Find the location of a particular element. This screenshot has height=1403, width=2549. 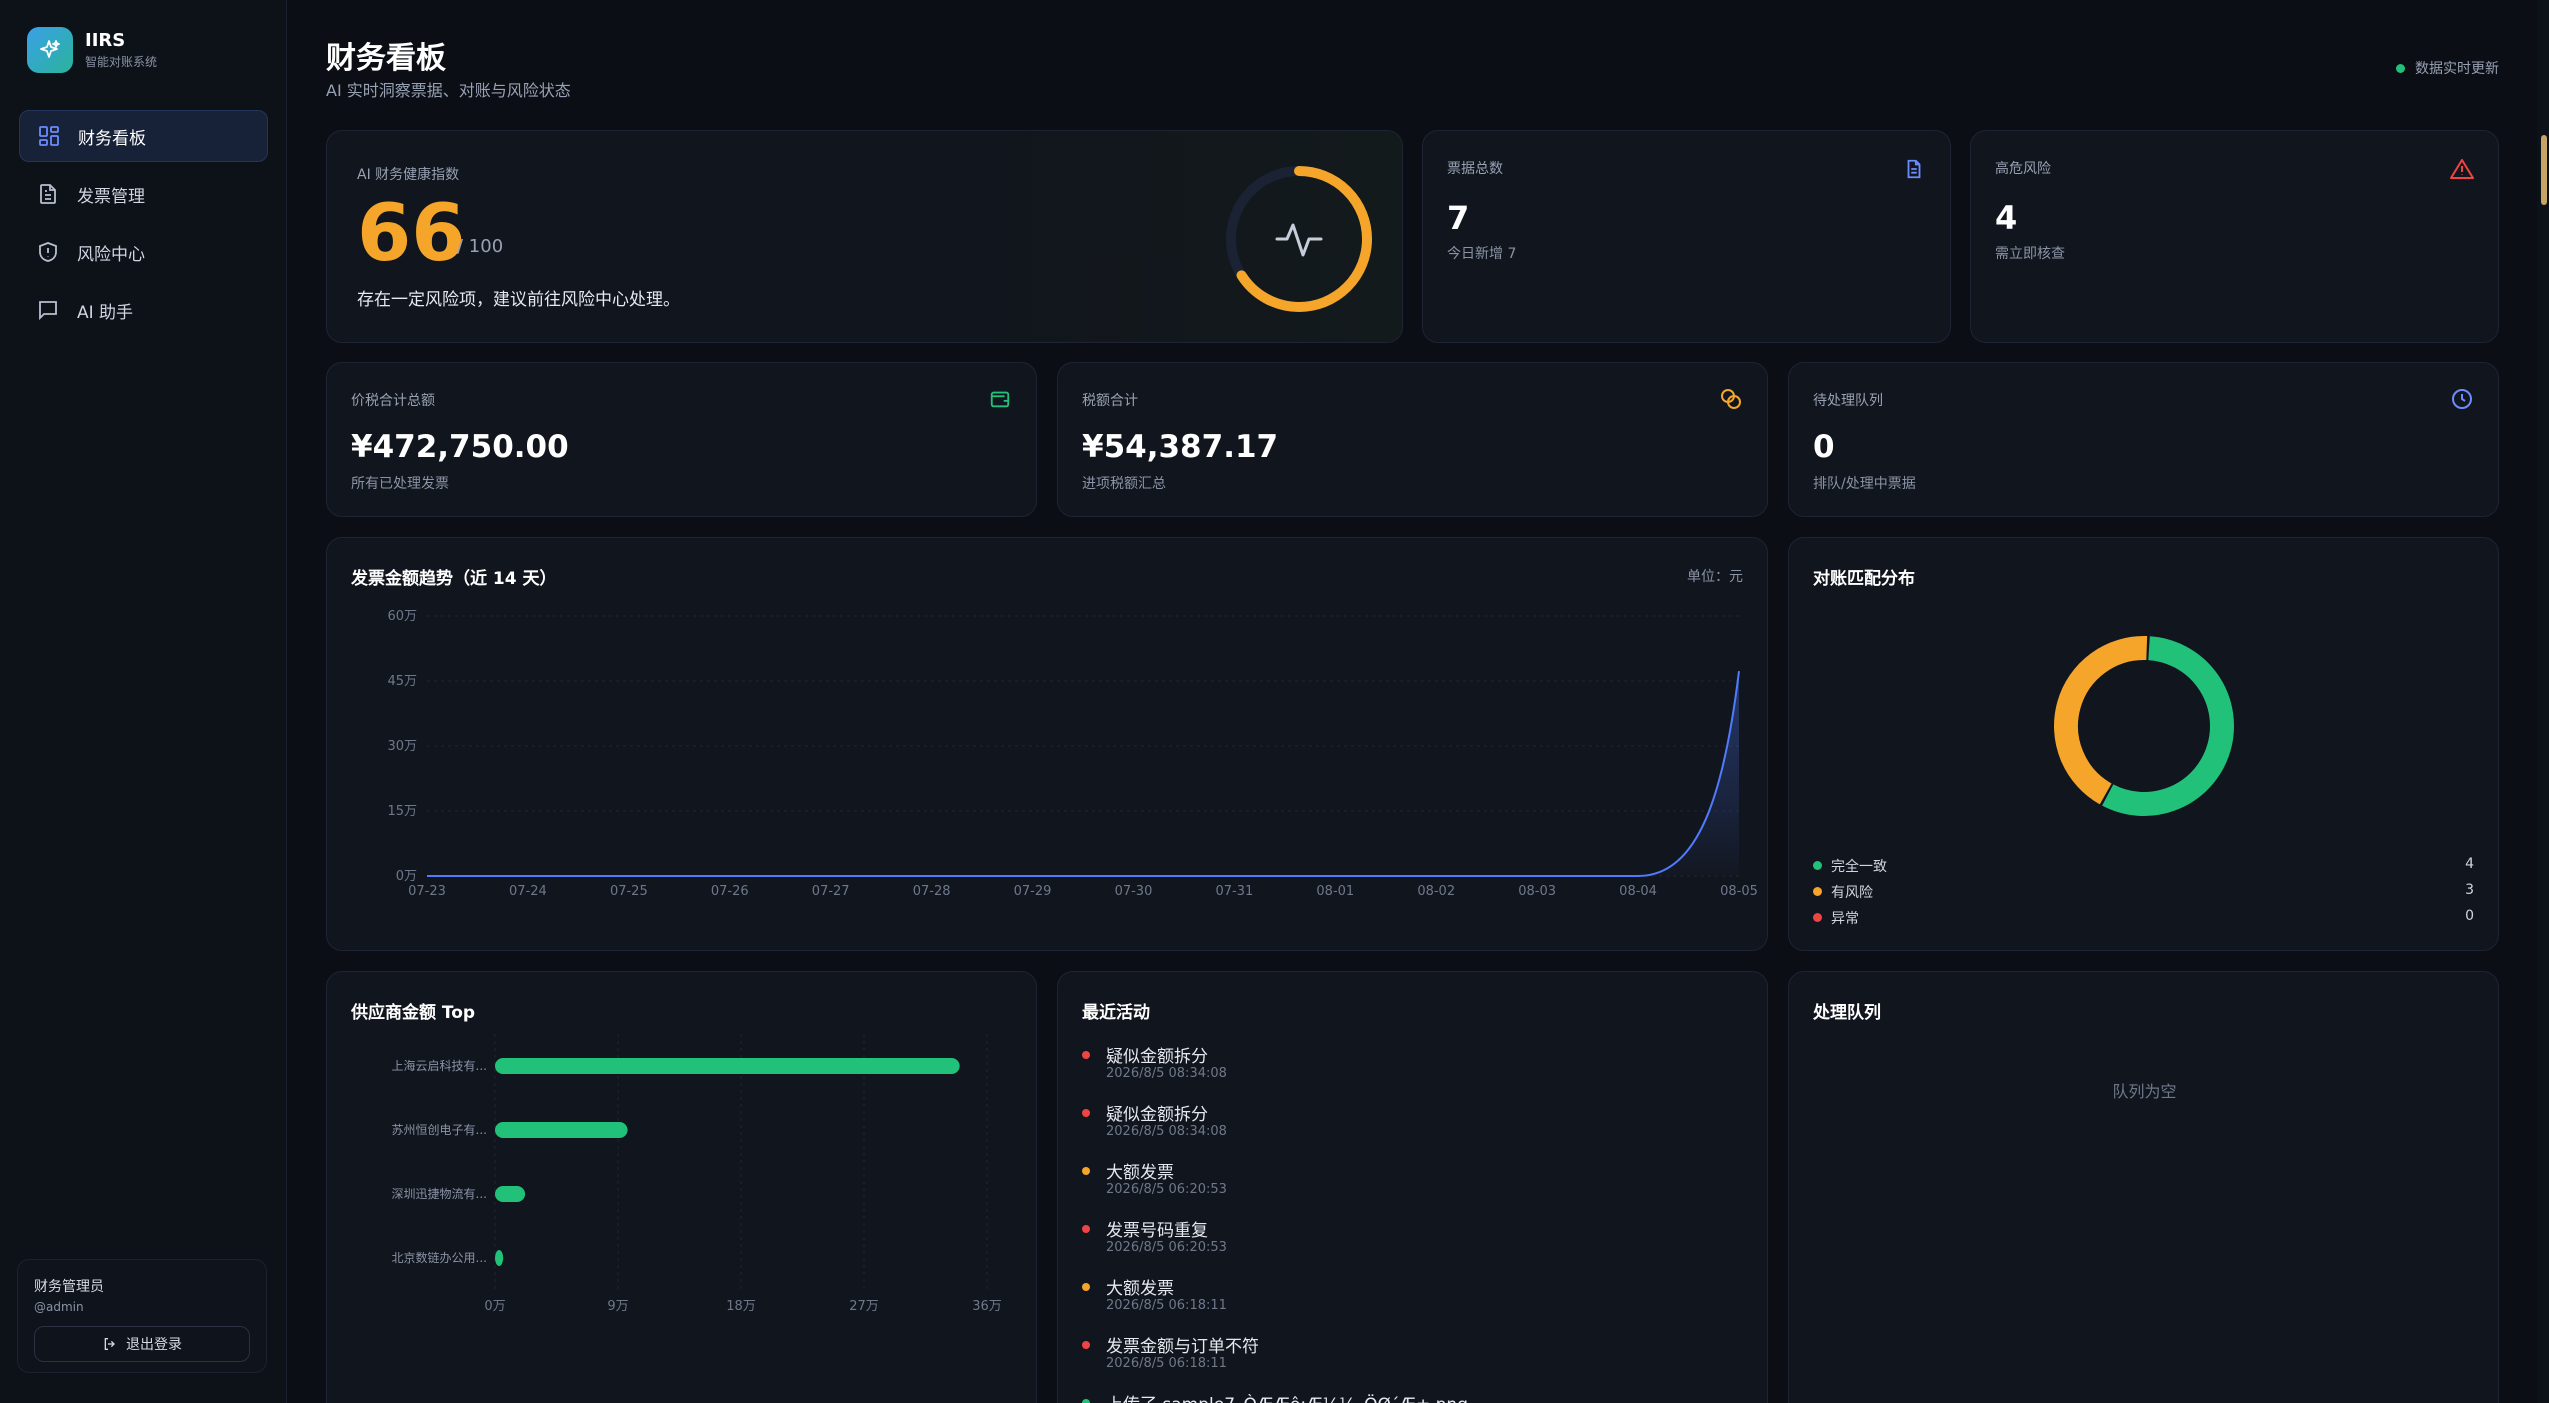

x-tick-label: 9万 is located at coordinates (617, 1306).